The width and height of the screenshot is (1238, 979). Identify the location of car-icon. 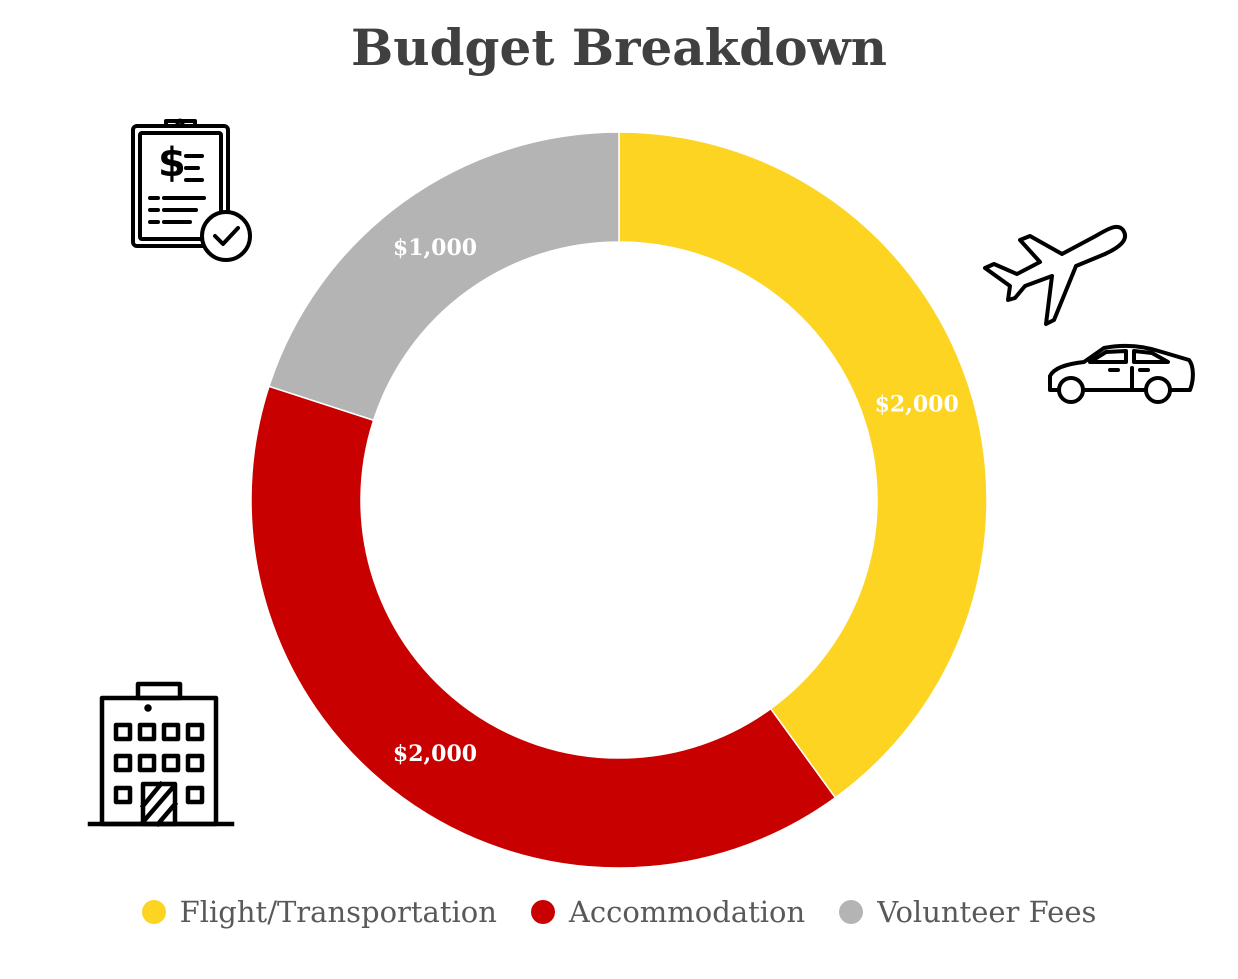
(1121, 377).